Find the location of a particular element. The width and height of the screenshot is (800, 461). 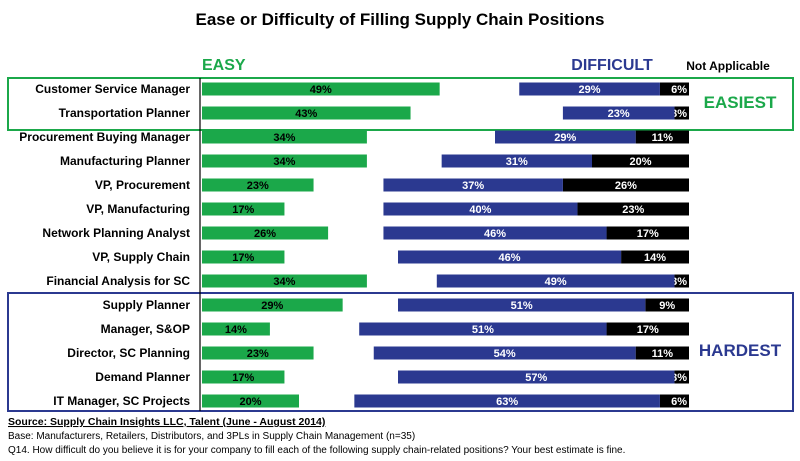

difficult-value-label: 29% is located at coordinates (590, 90).